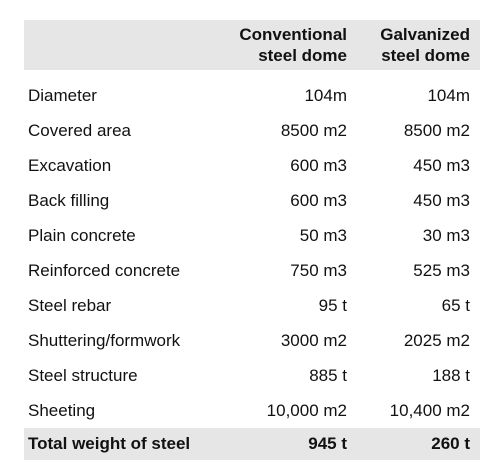 This screenshot has width=504, height=476. Describe the element at coordinates (429, 410) in the screenshot. I see `galvanized-value: 10,400 m2` at that location.